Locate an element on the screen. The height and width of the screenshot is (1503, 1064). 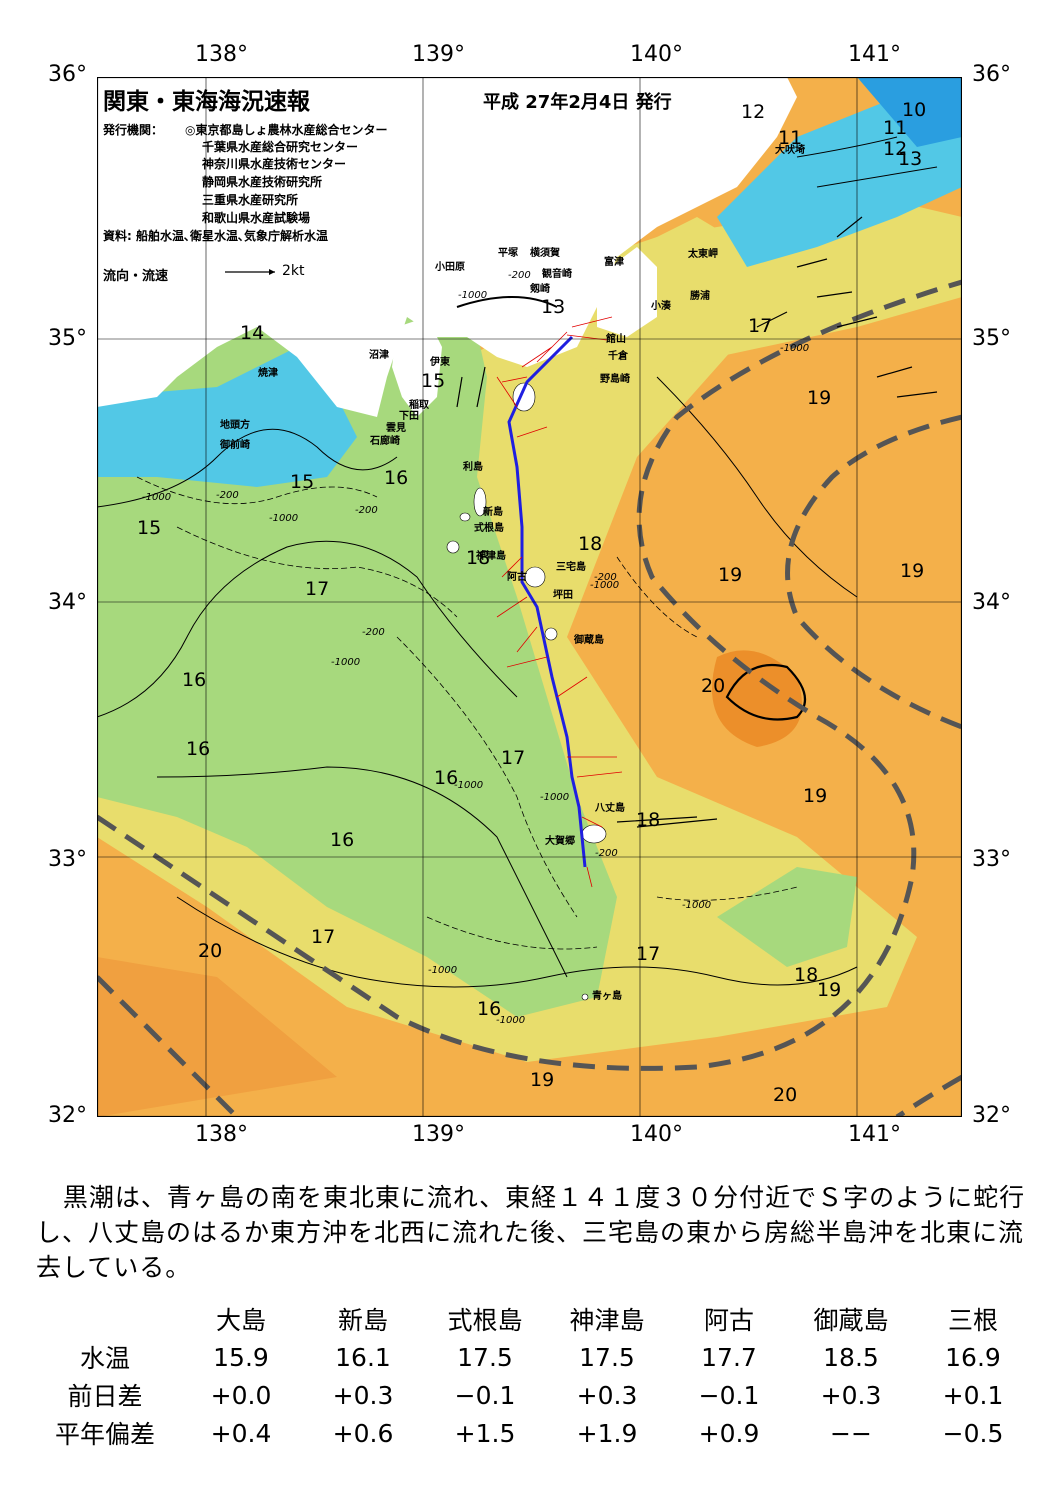
lon-tick-141: 141° is located at coordinates (874, 54).